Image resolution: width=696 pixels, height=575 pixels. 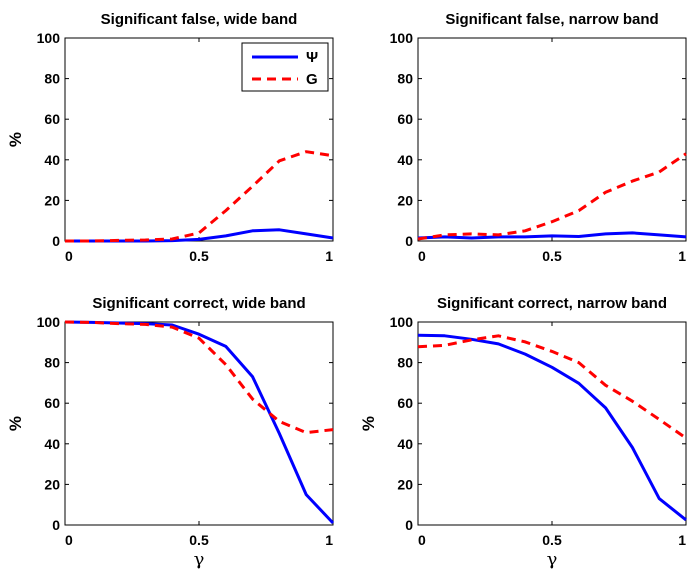 I want to click on legend-g-label: G, so click(x=312, y=79).